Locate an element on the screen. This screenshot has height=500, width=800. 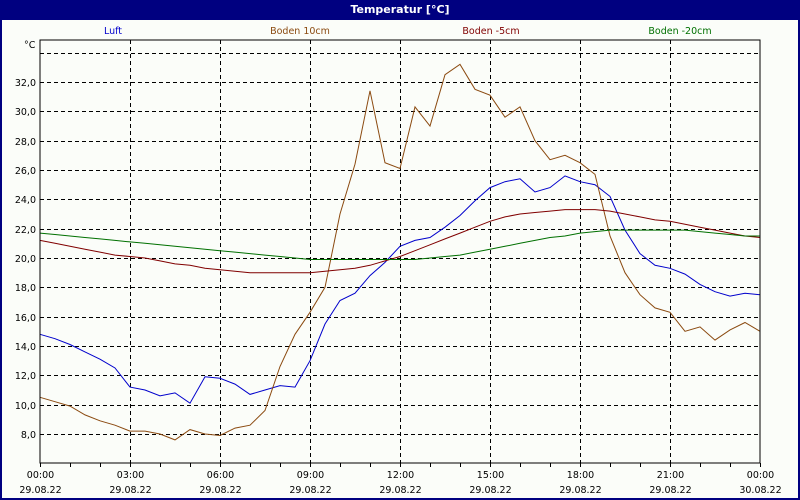
y-tick-label: 12,0 is located at coordinates (25, 376).